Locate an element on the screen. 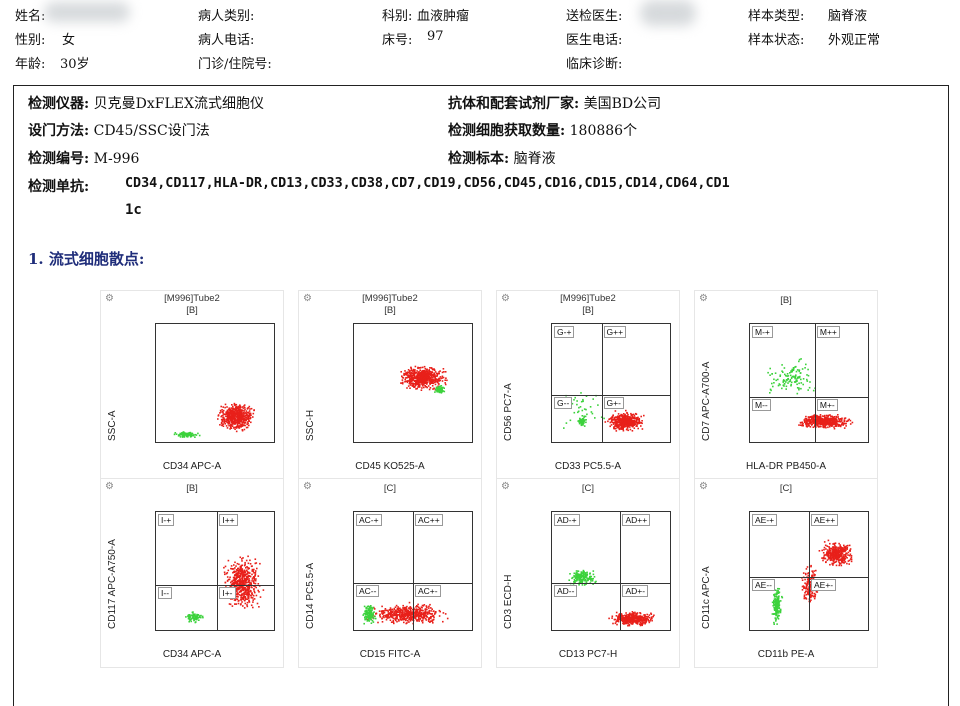  quadrant-label: AC-+ is located at coordinates (369, 520).